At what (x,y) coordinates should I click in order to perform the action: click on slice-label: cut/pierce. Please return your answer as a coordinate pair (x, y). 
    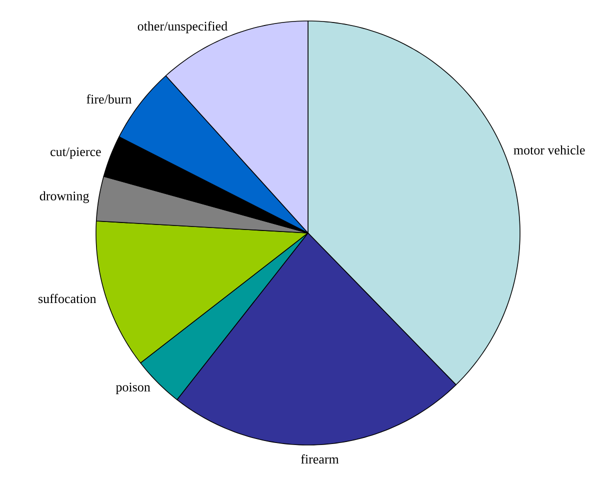
    Looking at the image, I should click on (75, 153).